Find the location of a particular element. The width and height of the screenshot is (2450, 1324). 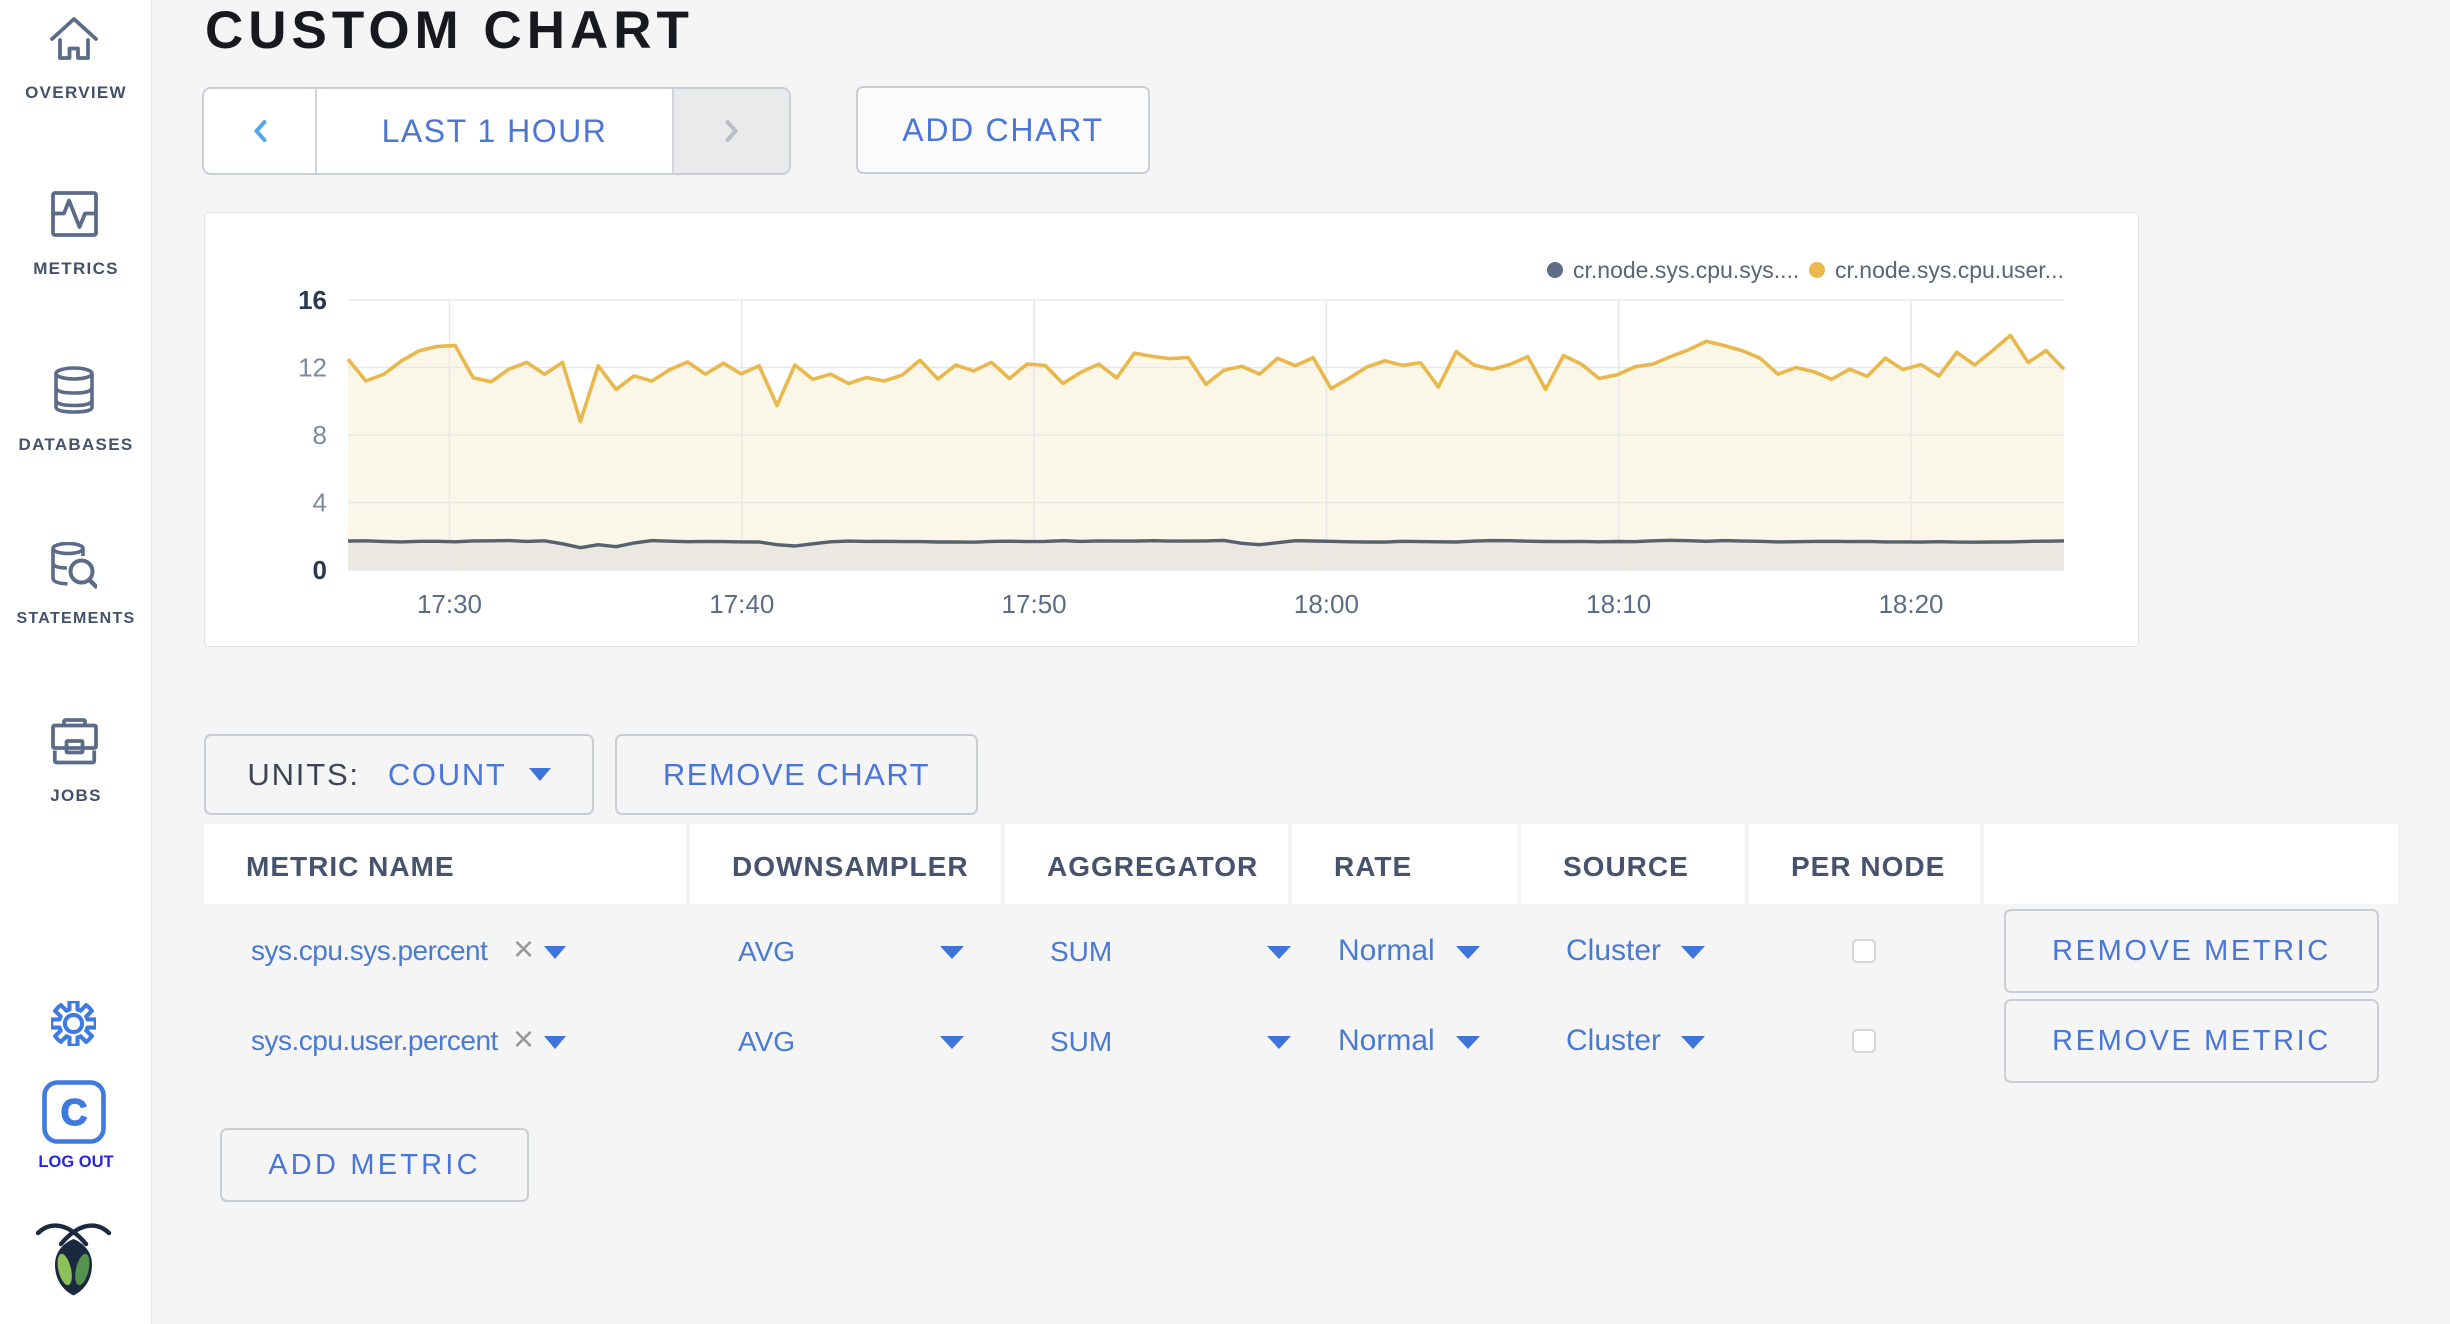

svg-text: 0 is located at coordinates (320, 570).